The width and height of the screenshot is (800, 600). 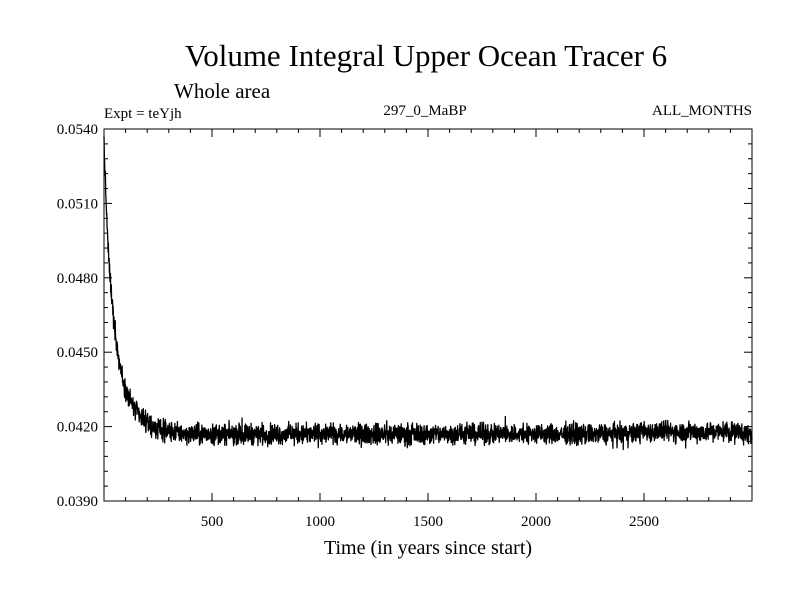 I want to click on y-tick-label: 0.0480, so click(x=77, y=279).